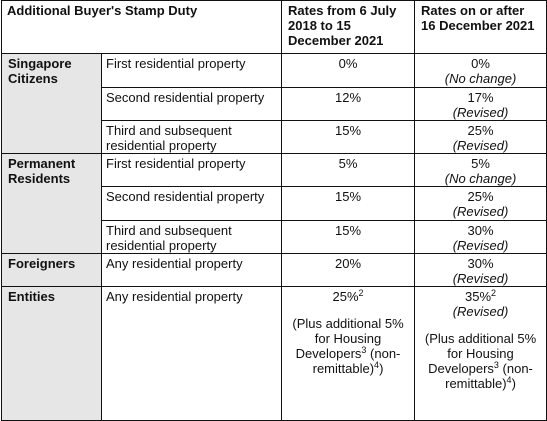  I want to click on rate-old-cell: 5%, so click(348, 170).